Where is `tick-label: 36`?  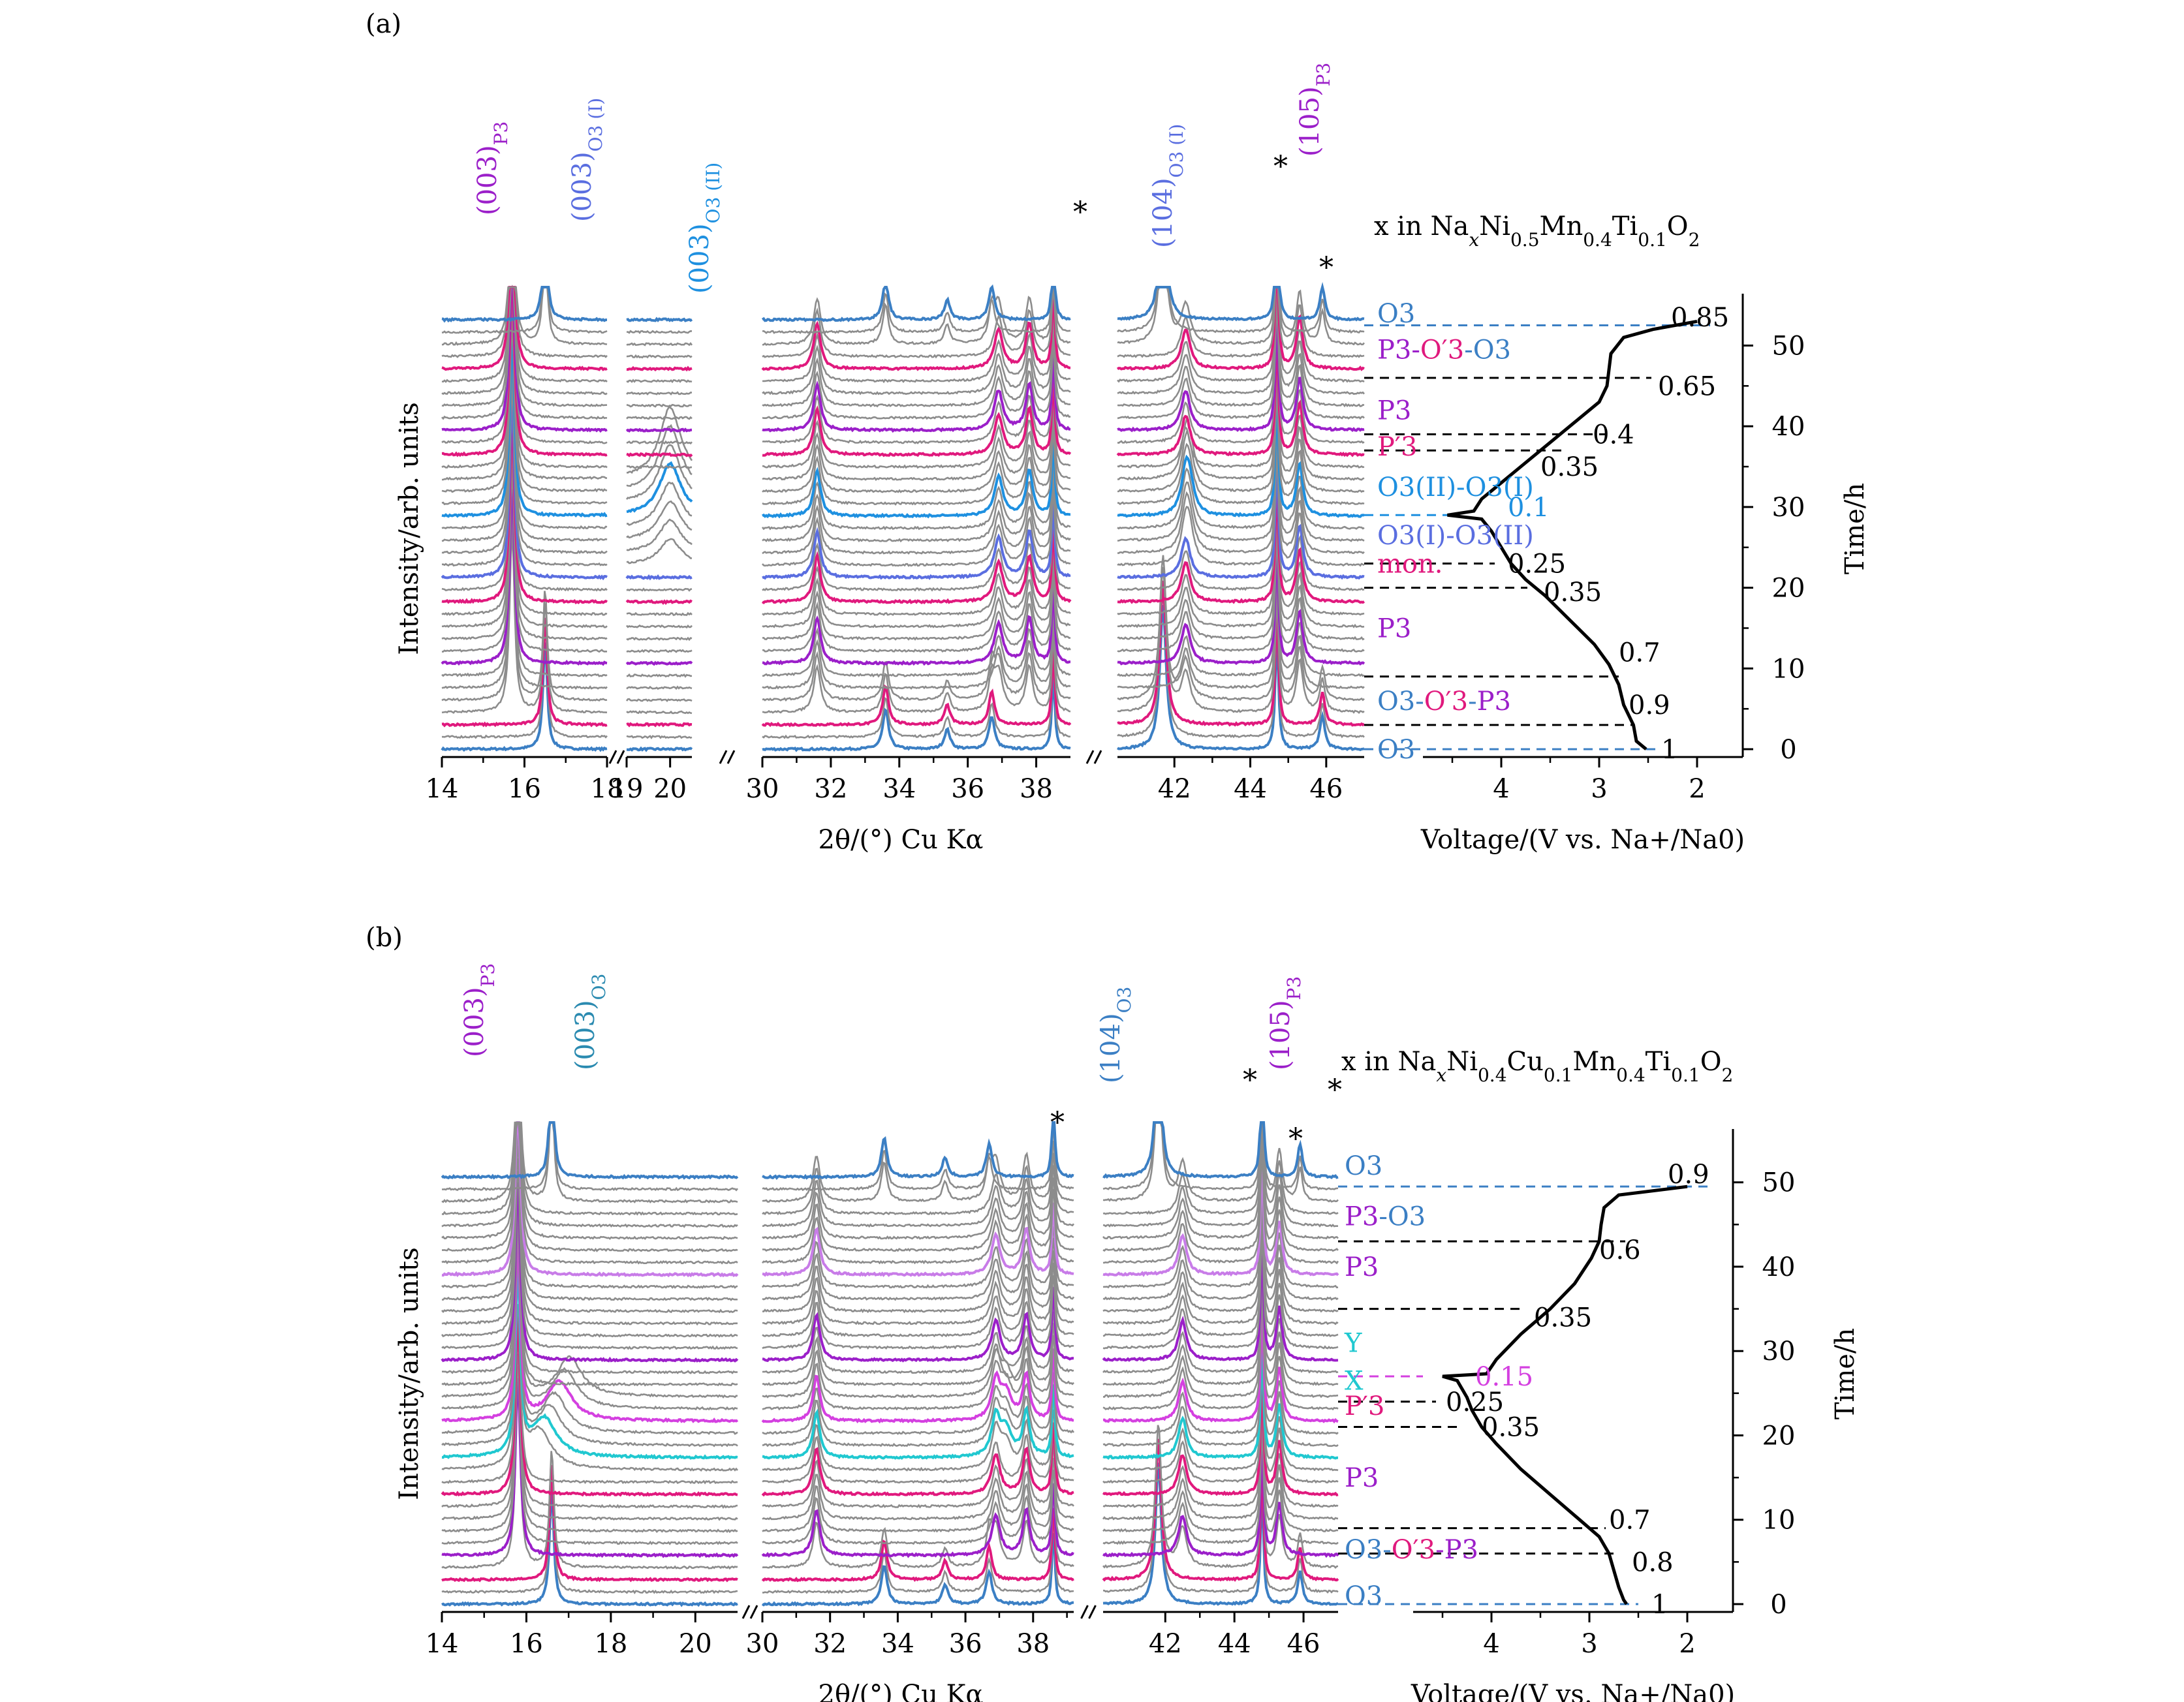
tick-label: 36 is located at coordinates (966, 1644).